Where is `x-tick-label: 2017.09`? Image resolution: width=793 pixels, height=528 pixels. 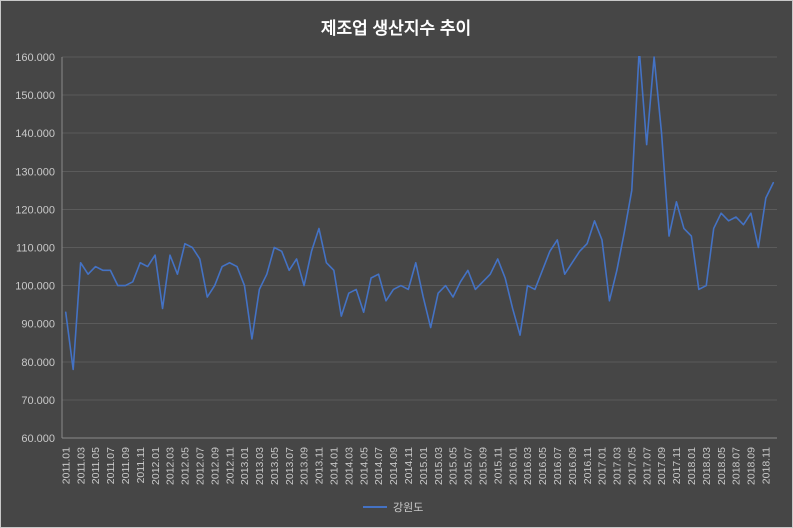
x-tick-label: 2017.09 is located at coordinates (662, 466).